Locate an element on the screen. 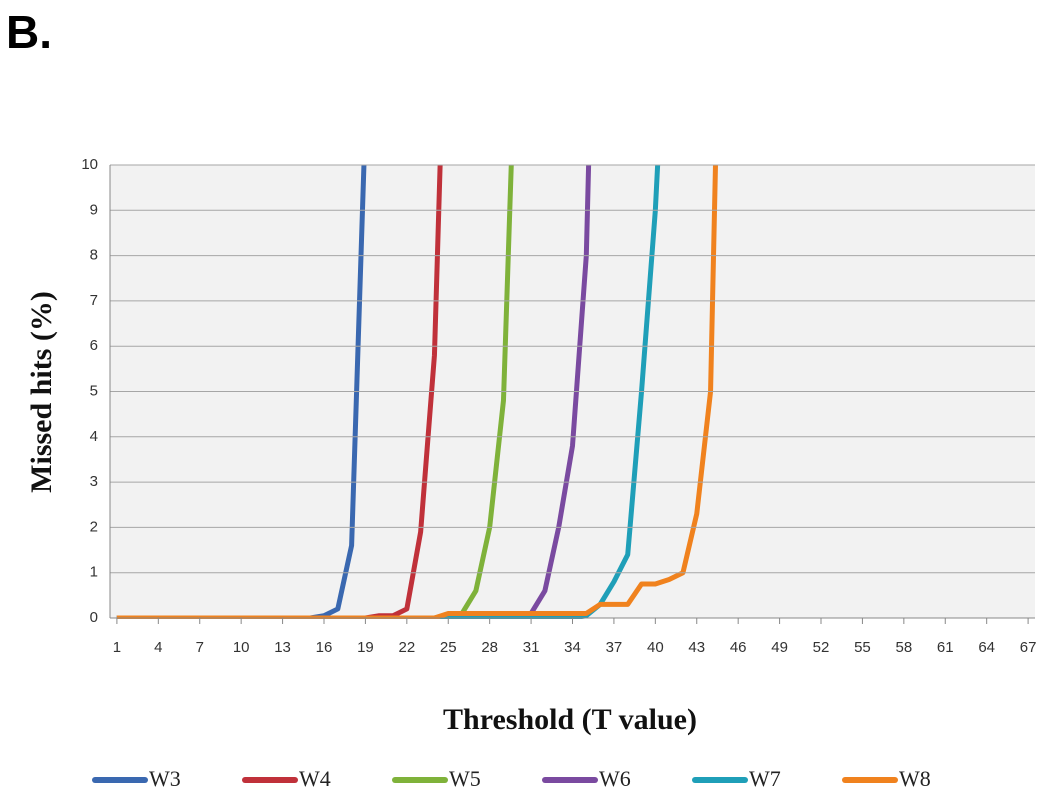  x-axis-title: Threshold (T value) is located at coordinates (570, 719).